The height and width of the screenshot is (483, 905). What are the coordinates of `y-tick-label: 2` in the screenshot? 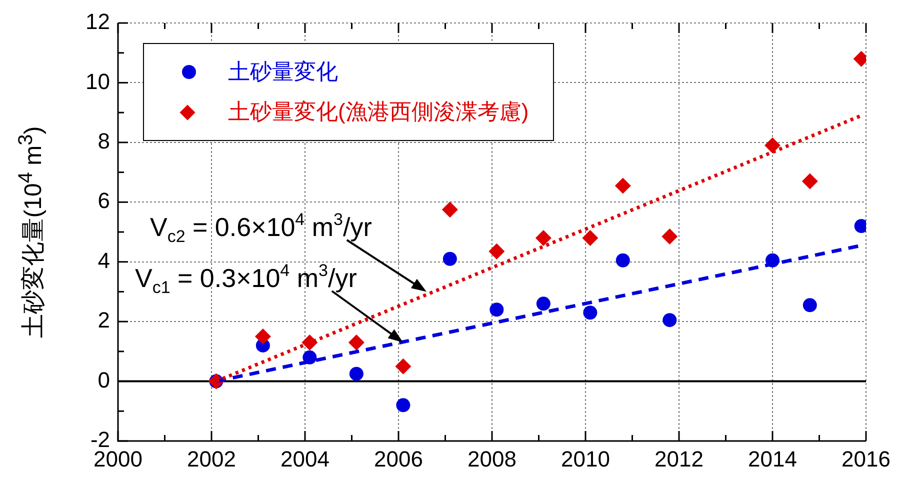 It's located at (104, 320).